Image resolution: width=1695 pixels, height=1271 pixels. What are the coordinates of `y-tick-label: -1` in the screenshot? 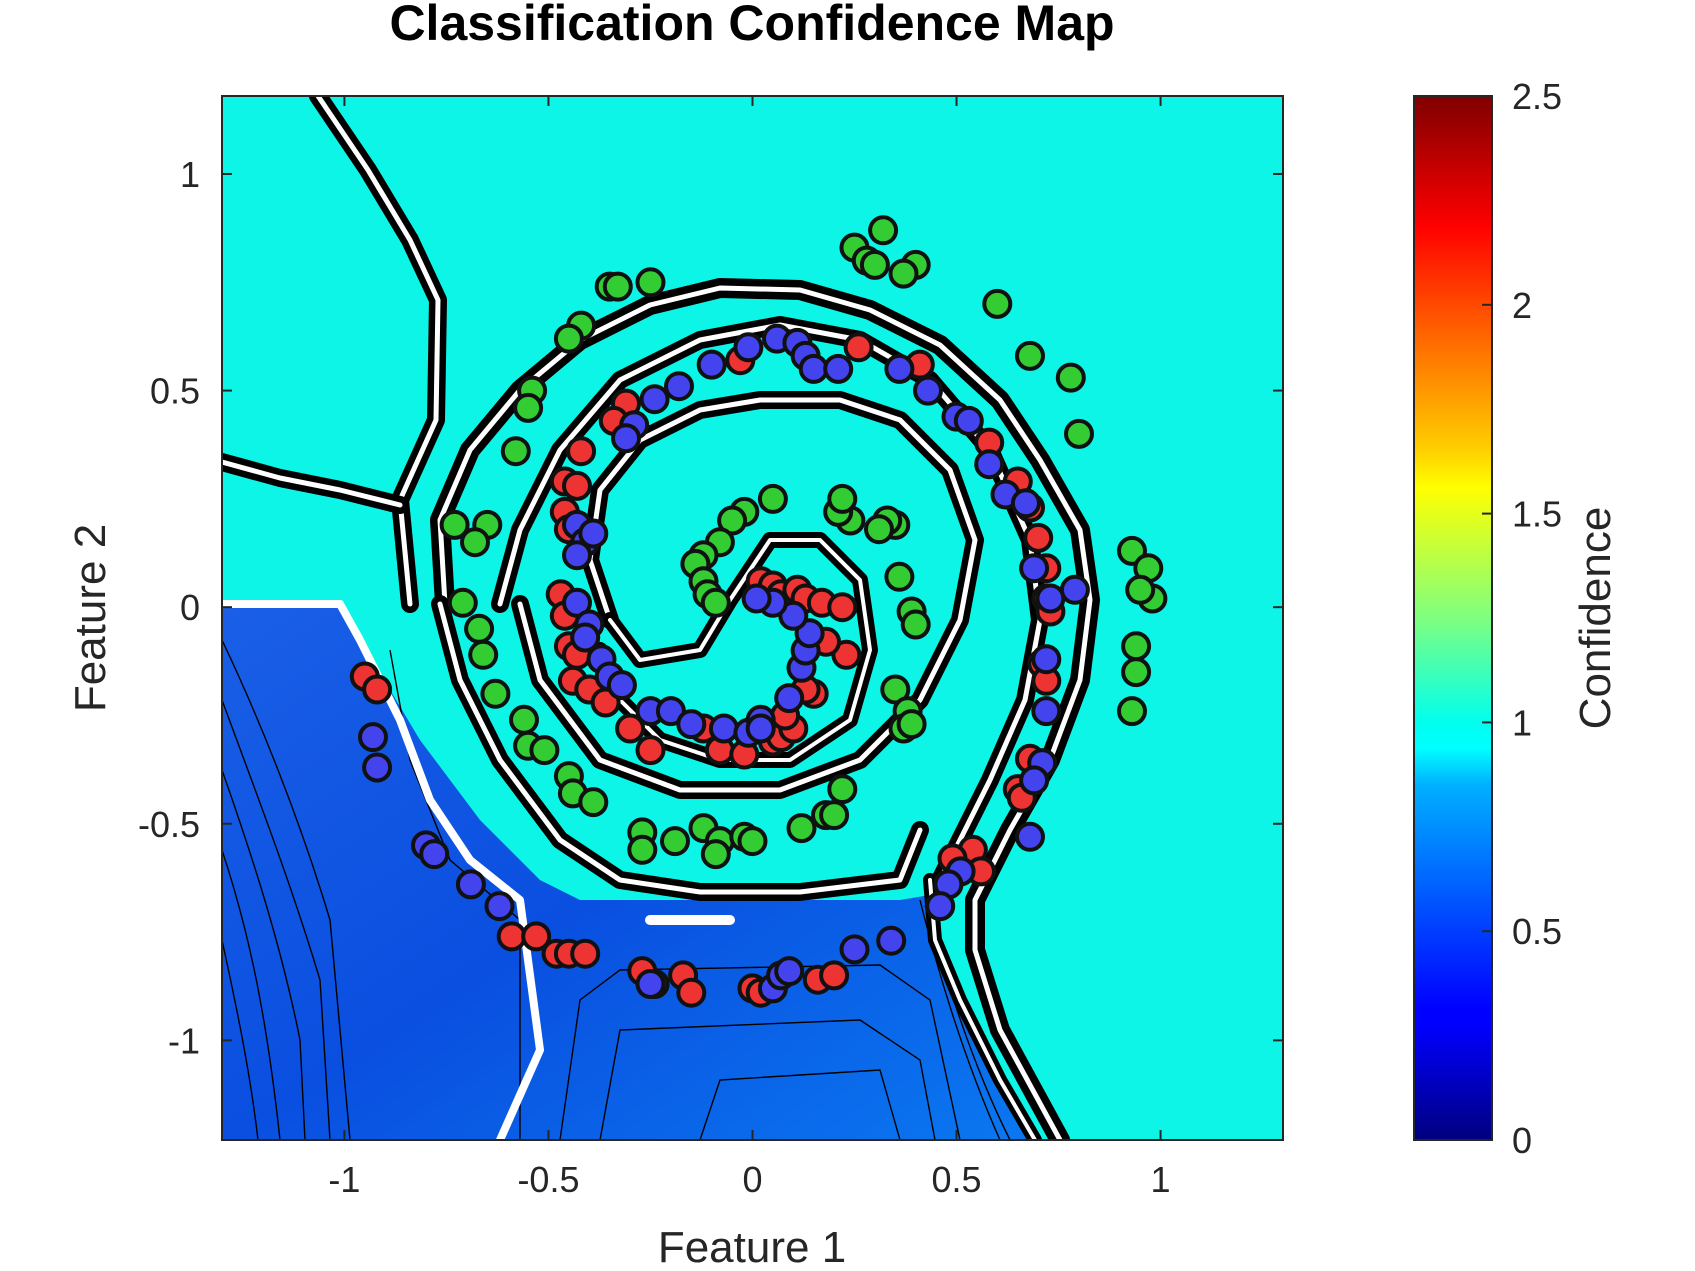 It's located at (184, 1040).